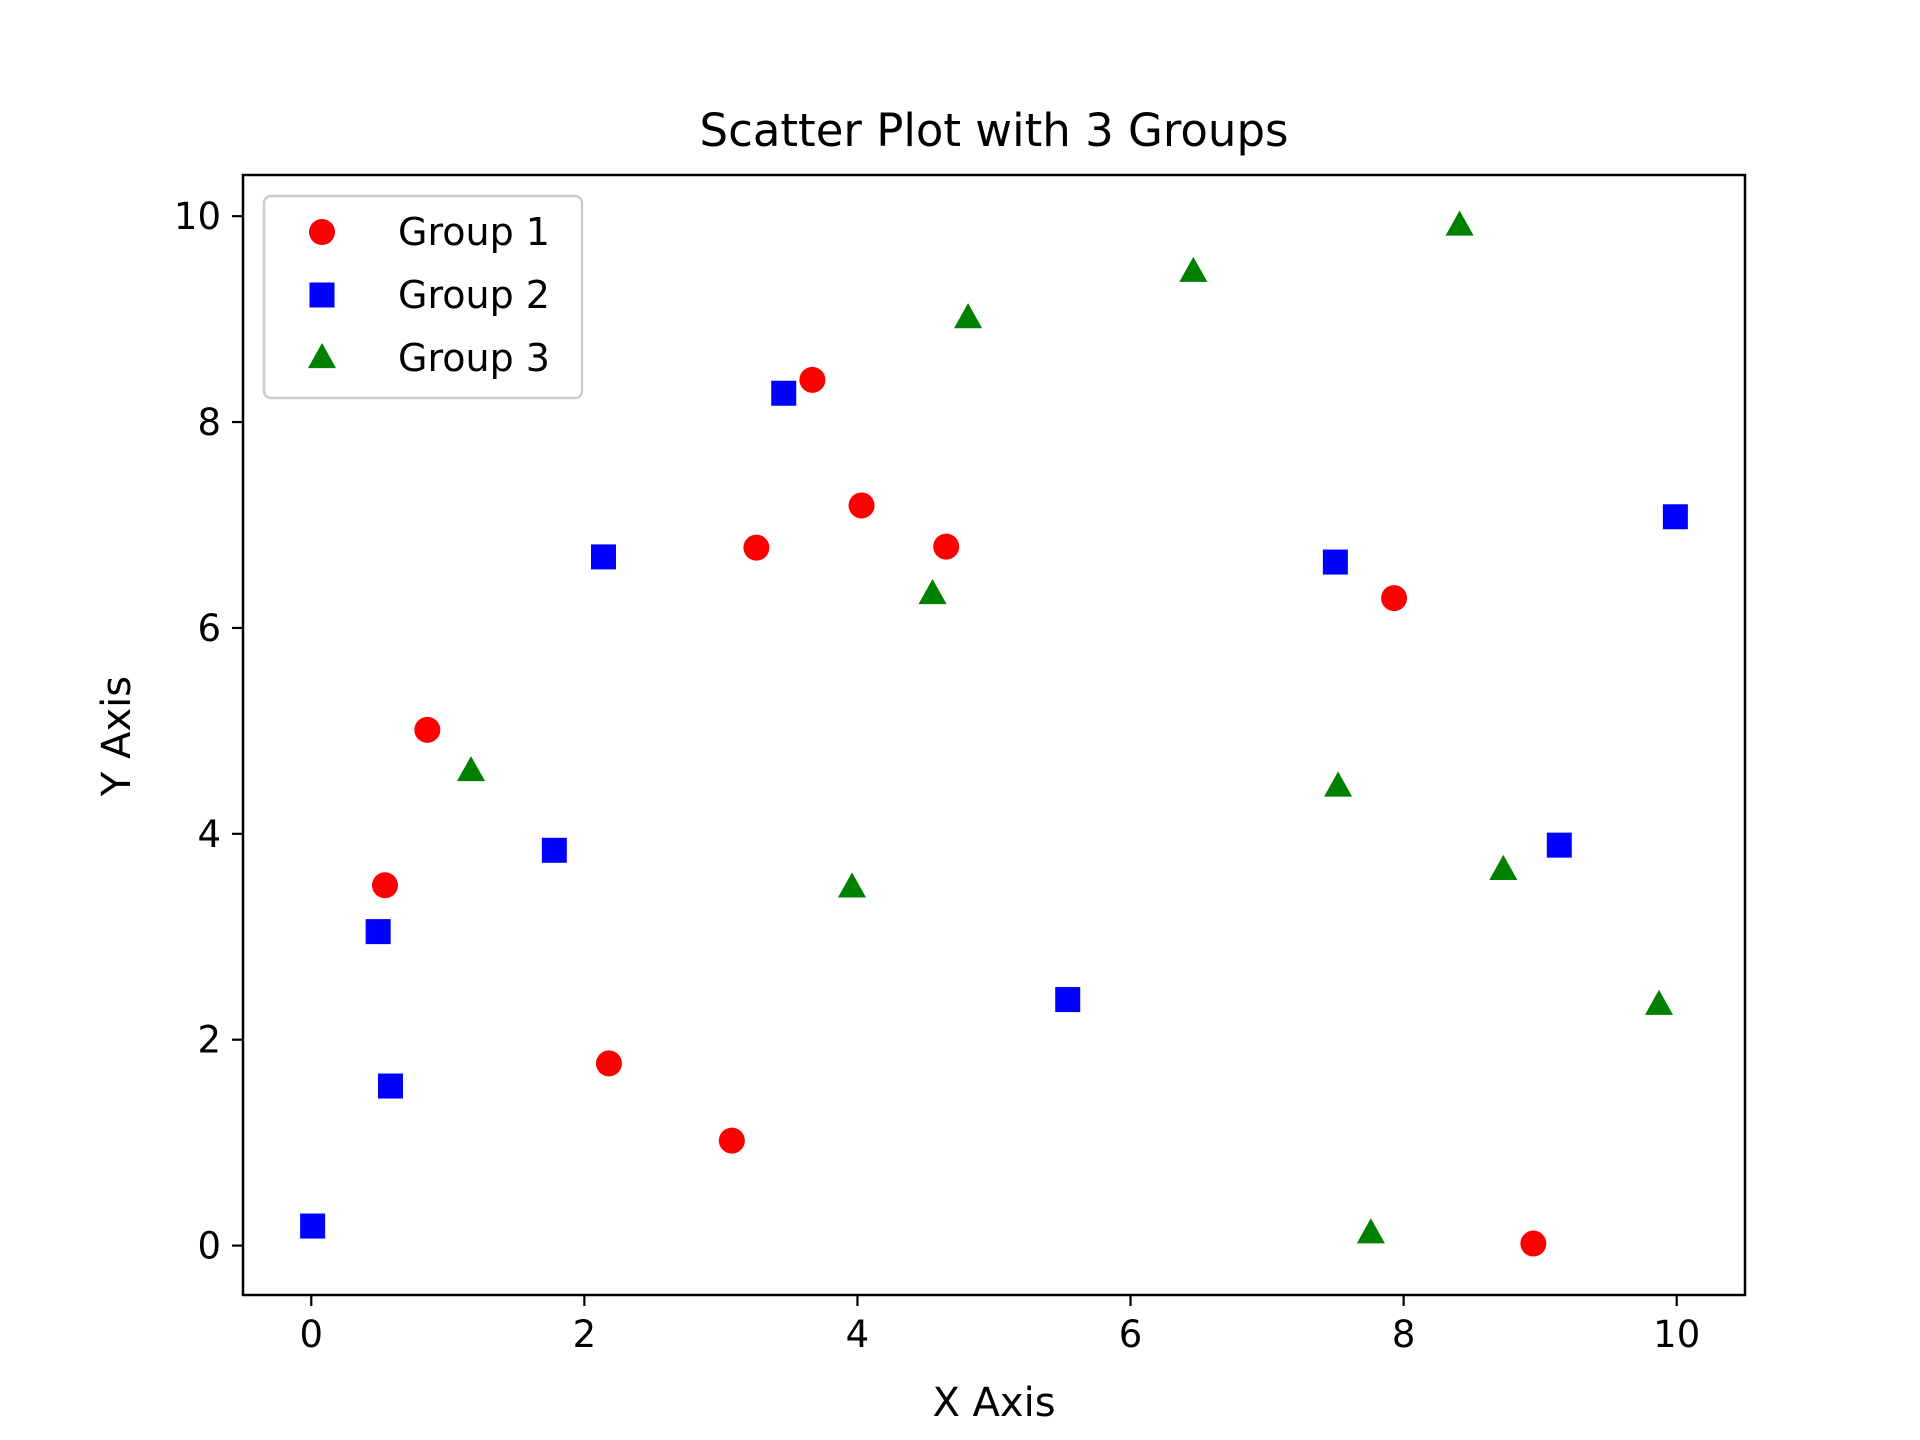  I want to click on x-tick-label: 6, so click(1131, 1334).